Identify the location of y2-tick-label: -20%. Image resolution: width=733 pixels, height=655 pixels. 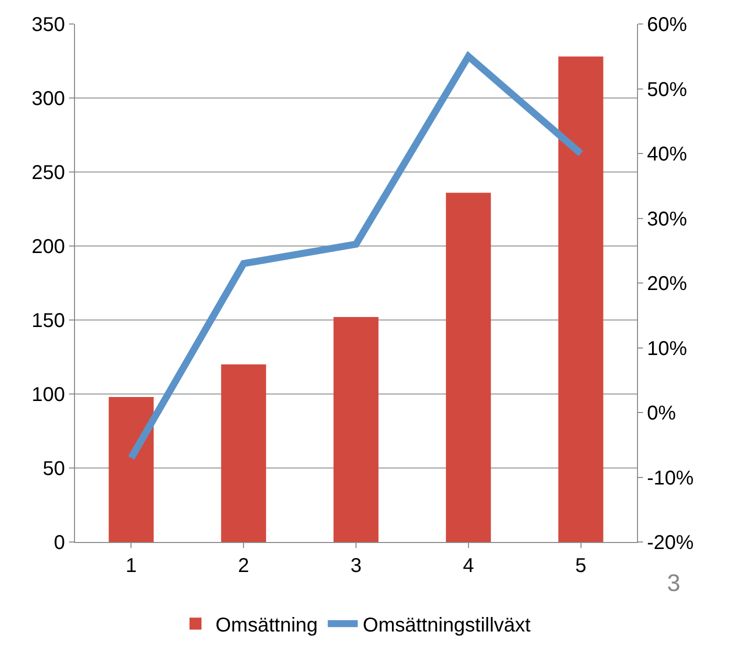
(670, 543).